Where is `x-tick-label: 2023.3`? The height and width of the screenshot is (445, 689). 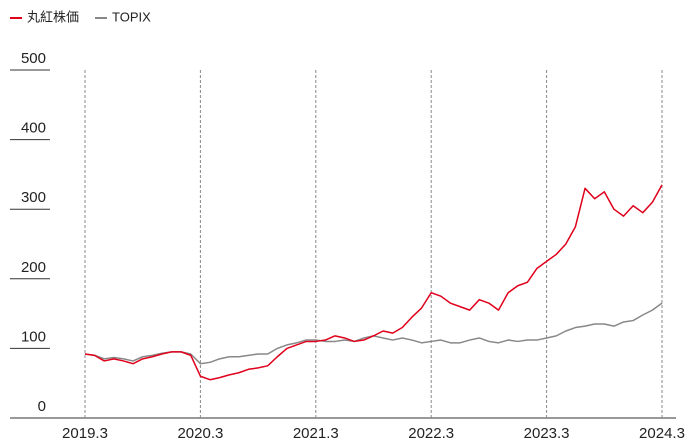
x-tick-label: 2023.3 is located at coordinates (547, 433).